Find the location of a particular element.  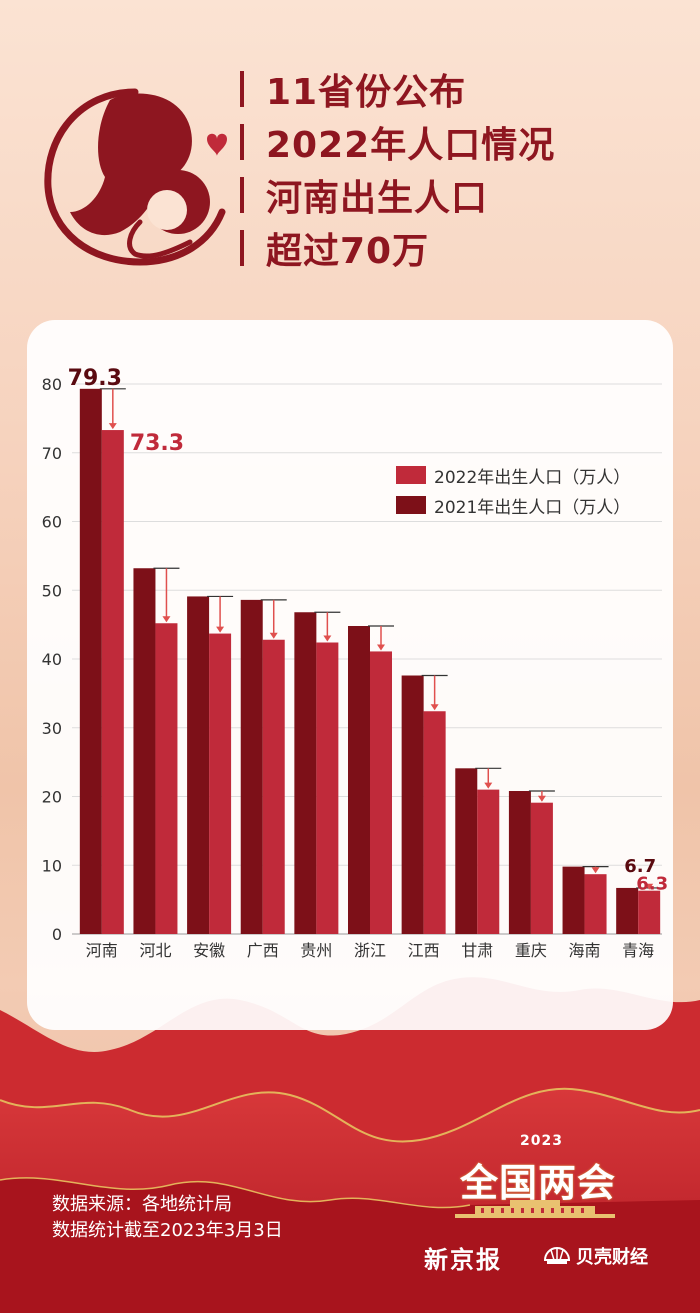

legend-item-2021: 2021年出生人口（万人） is located at coordinates (513, 505).